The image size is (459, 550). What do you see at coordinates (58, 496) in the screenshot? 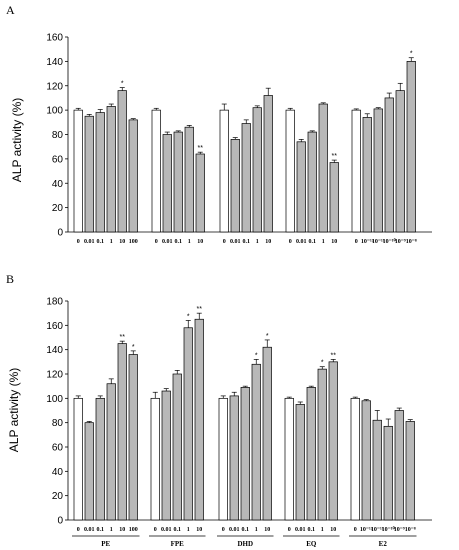
I see `panel-b-y-tick-label: 20` at bounding box center [58, 496].